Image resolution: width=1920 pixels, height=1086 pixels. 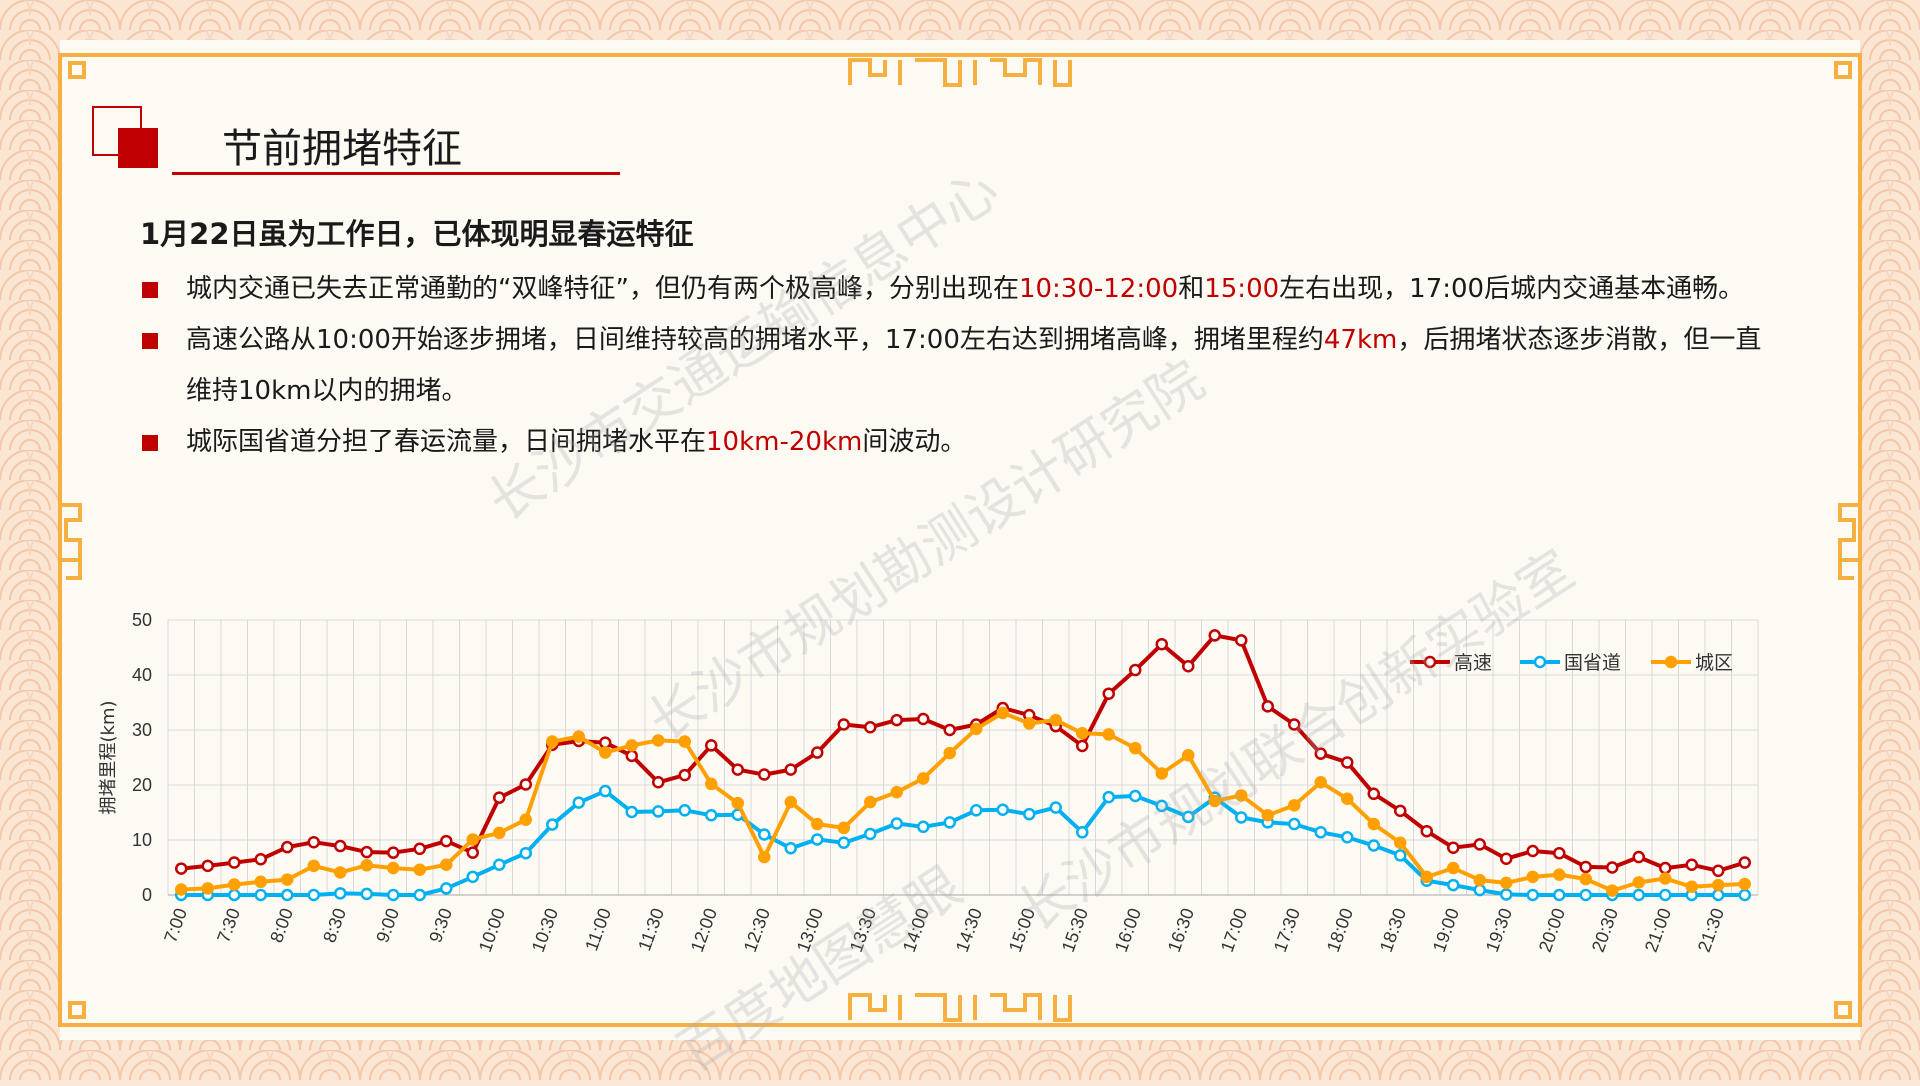 I want to click on x-tick-label: 8:00, so click(x=281, y=926).